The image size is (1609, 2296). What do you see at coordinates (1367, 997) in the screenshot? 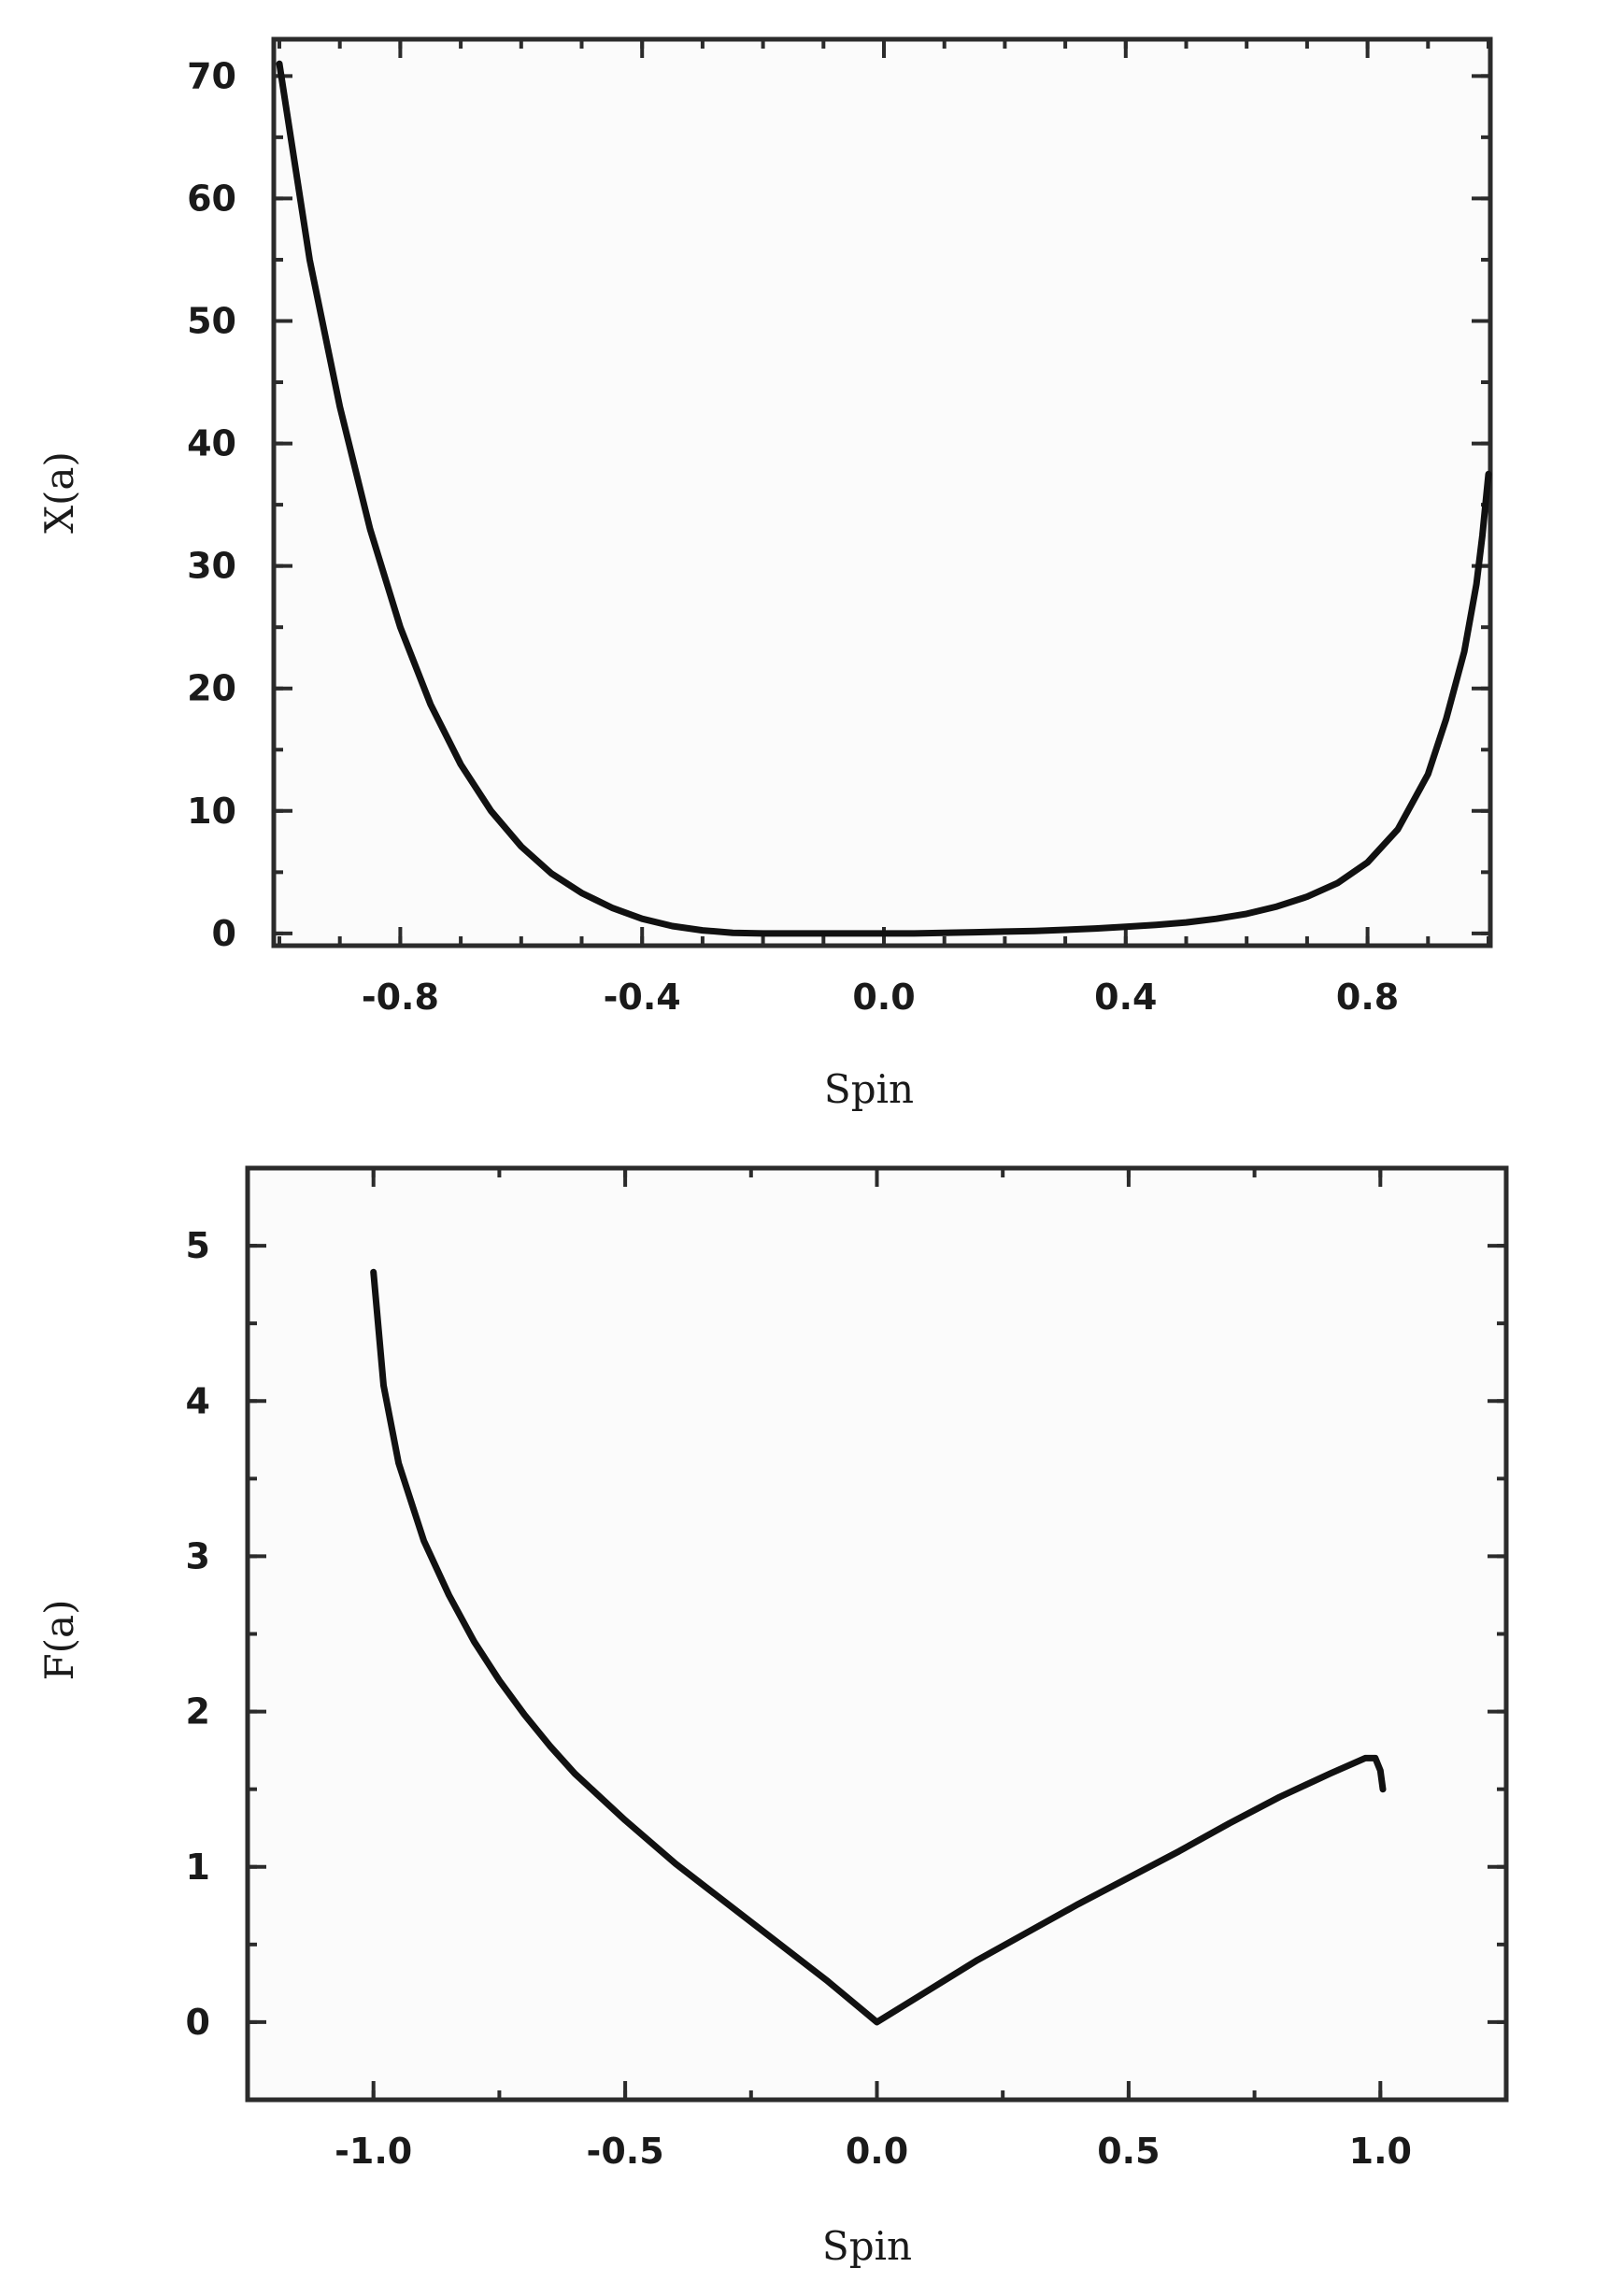
I see `x-tick-label: 0.8` at bounding box center [1367, 997].